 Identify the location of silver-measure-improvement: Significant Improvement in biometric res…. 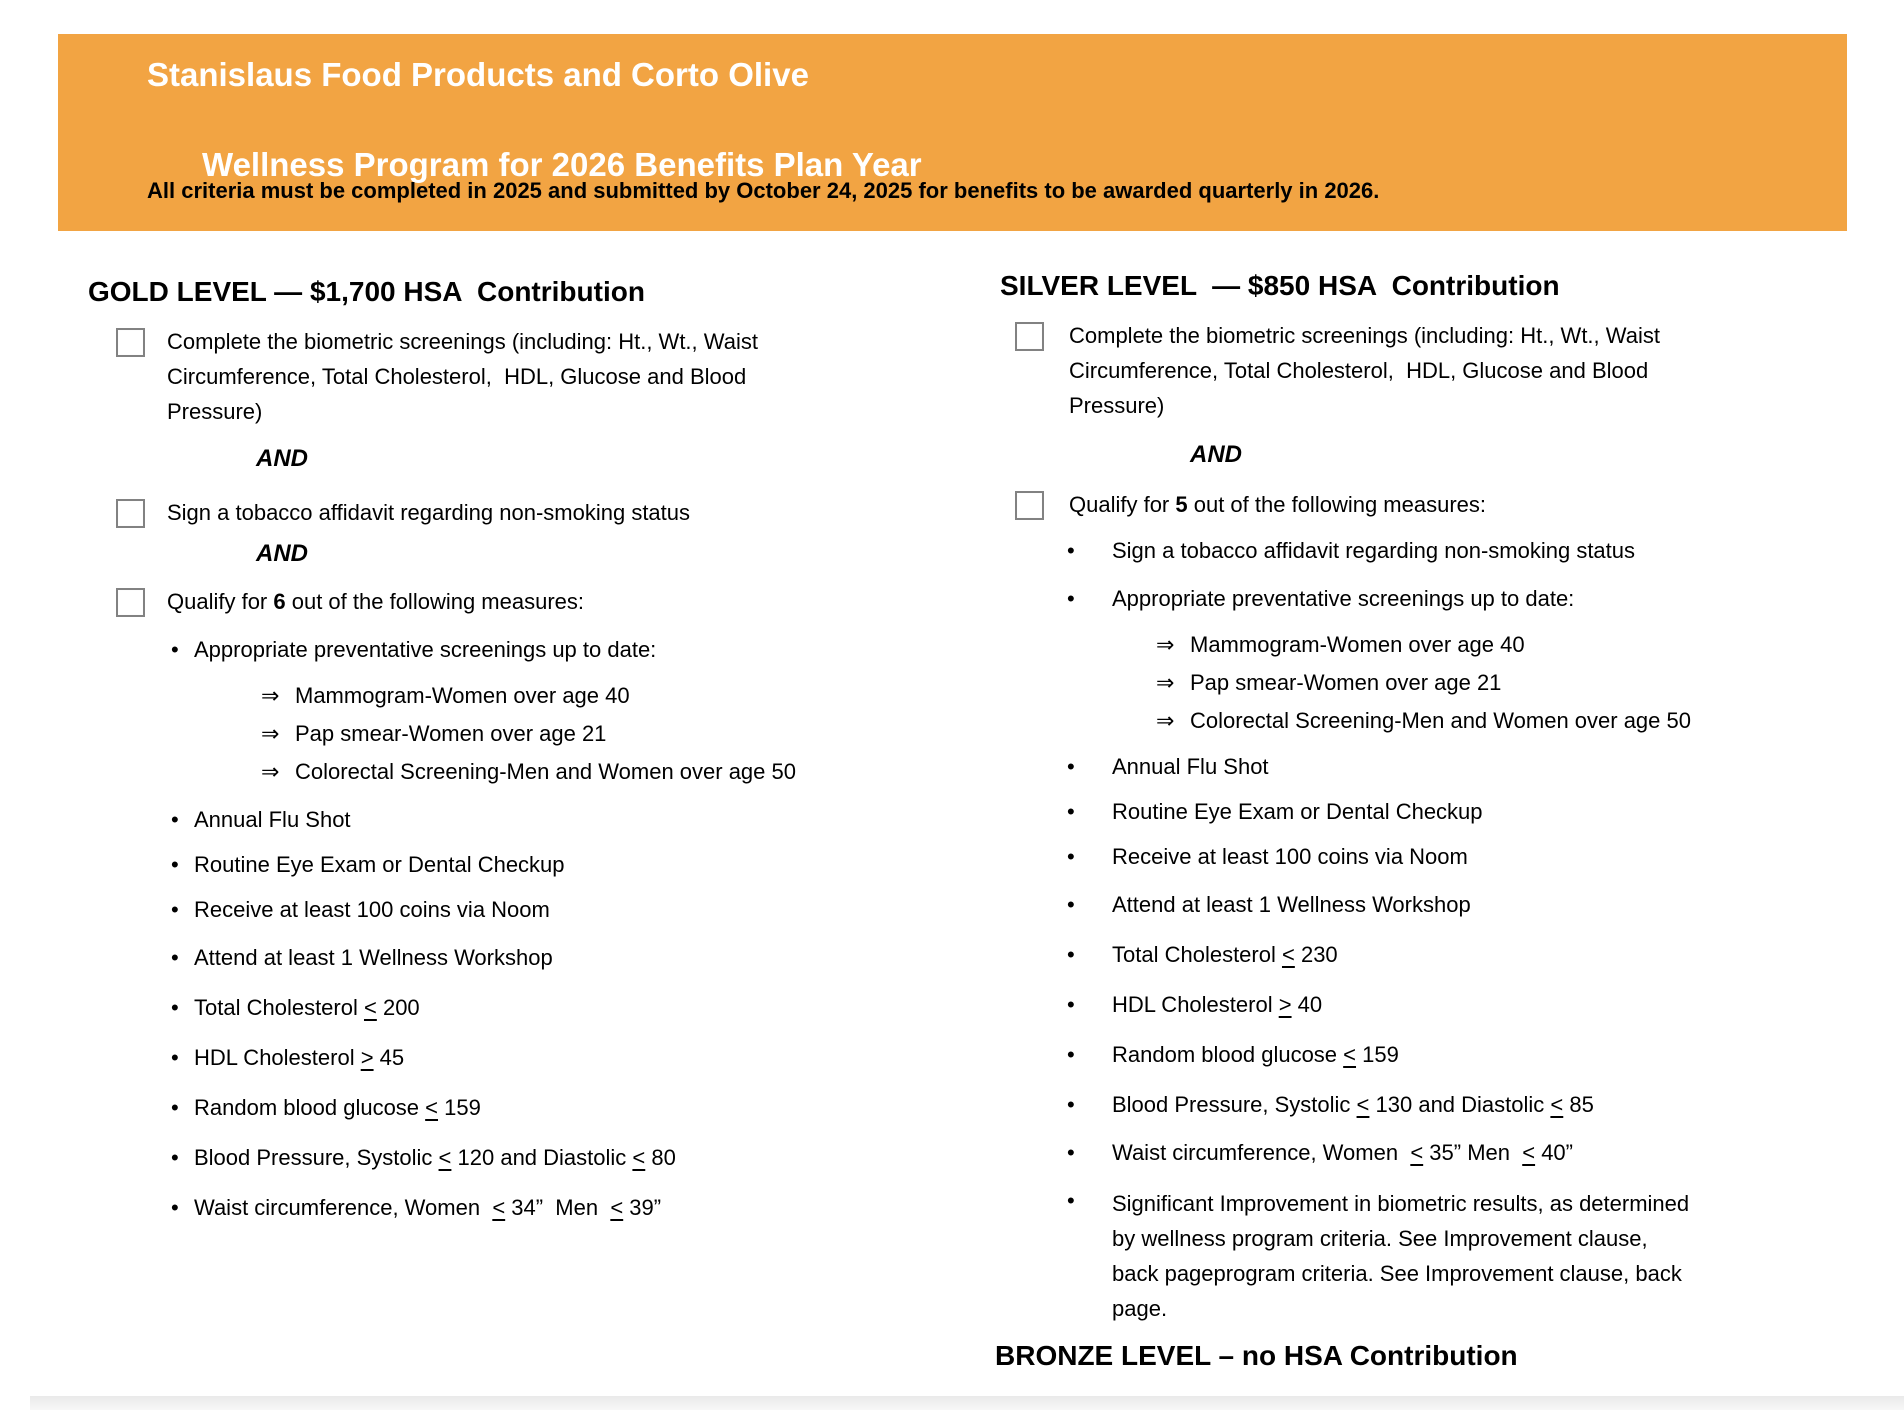
(1401, 1256).